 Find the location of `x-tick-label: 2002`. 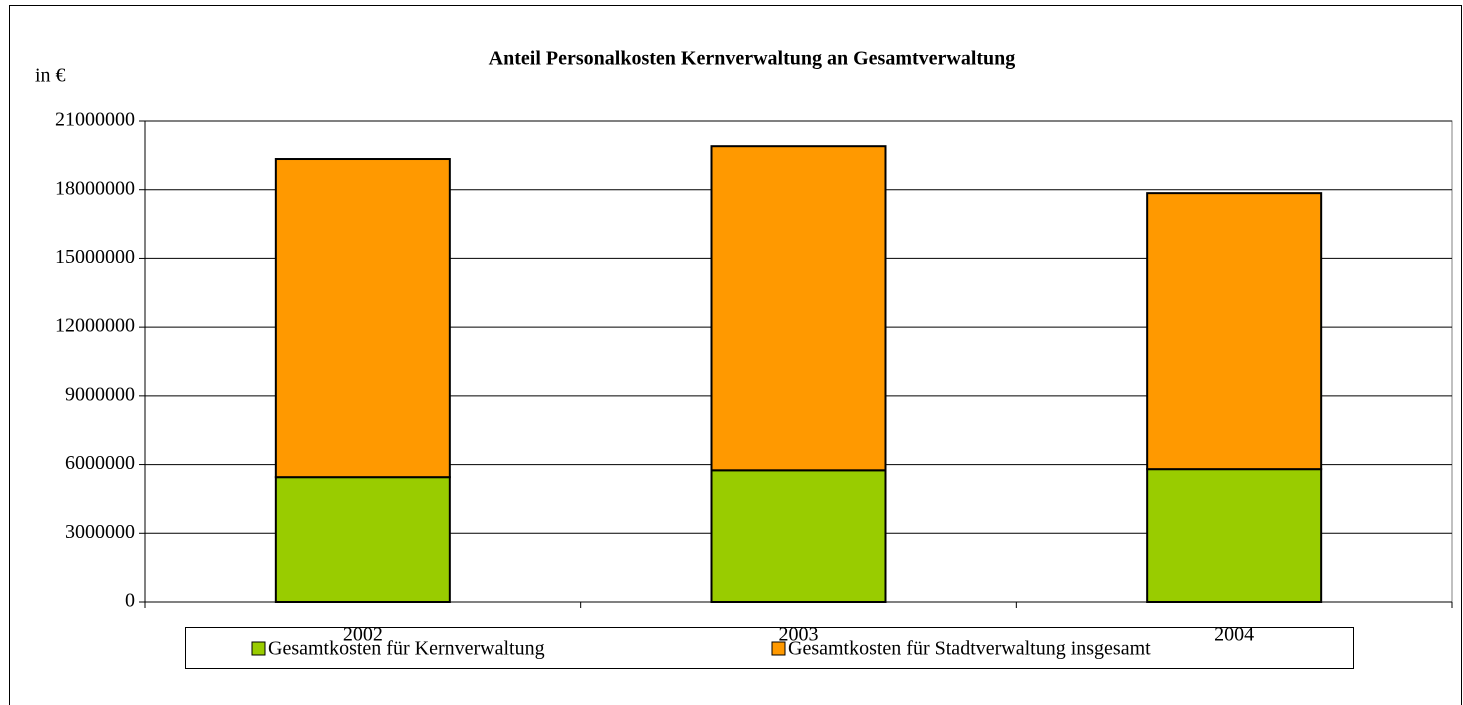

x-tick-label: 2002 is located at coordinates (363, 635).